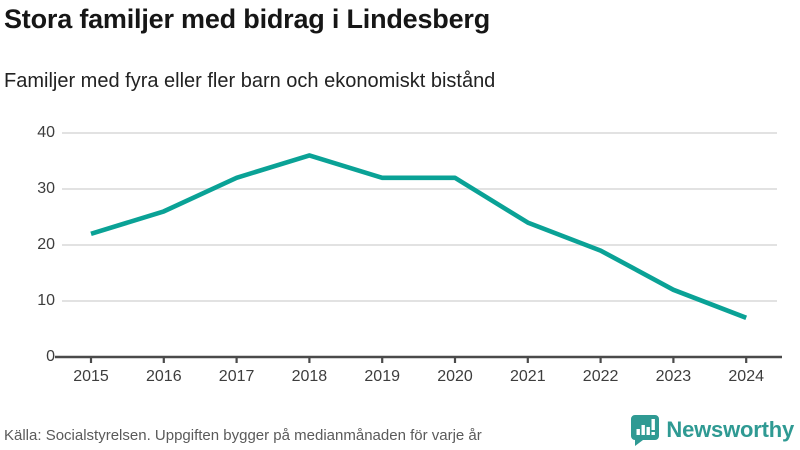 Image resolution: width=800 pixels, height=450 pixels. I want to click on y-tick-label: 30, so click(46, 188).